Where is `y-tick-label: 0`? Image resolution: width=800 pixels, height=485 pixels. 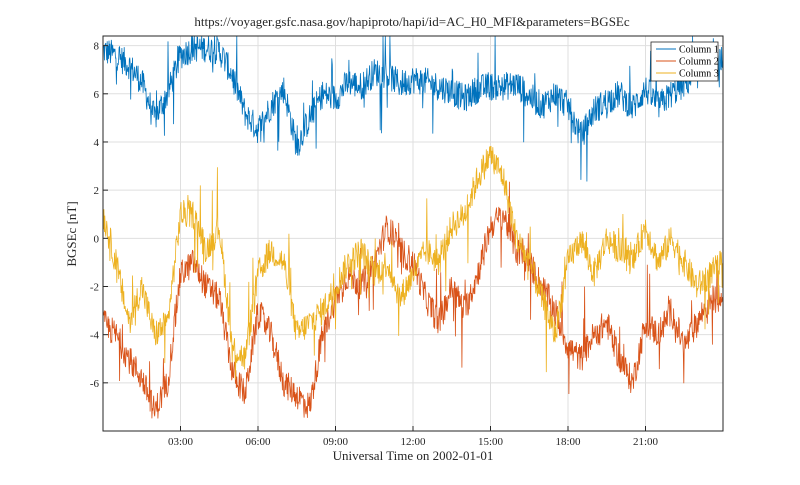 y-tick-label: 0 is located at coordinates (97, 239).